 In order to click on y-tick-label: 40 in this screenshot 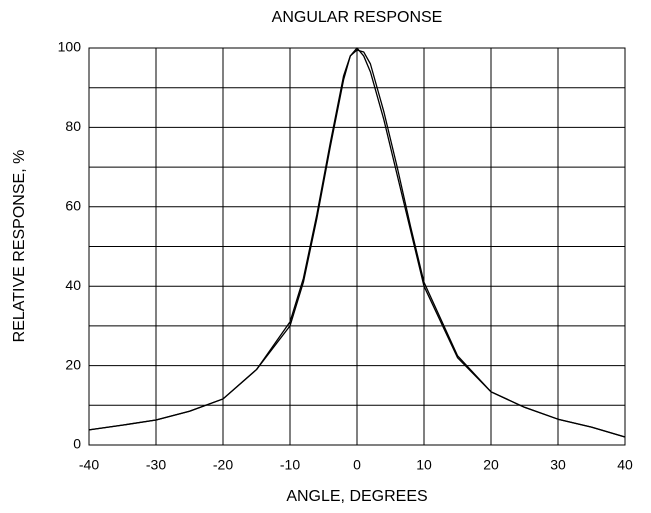, I will do `click(73, 285)`.